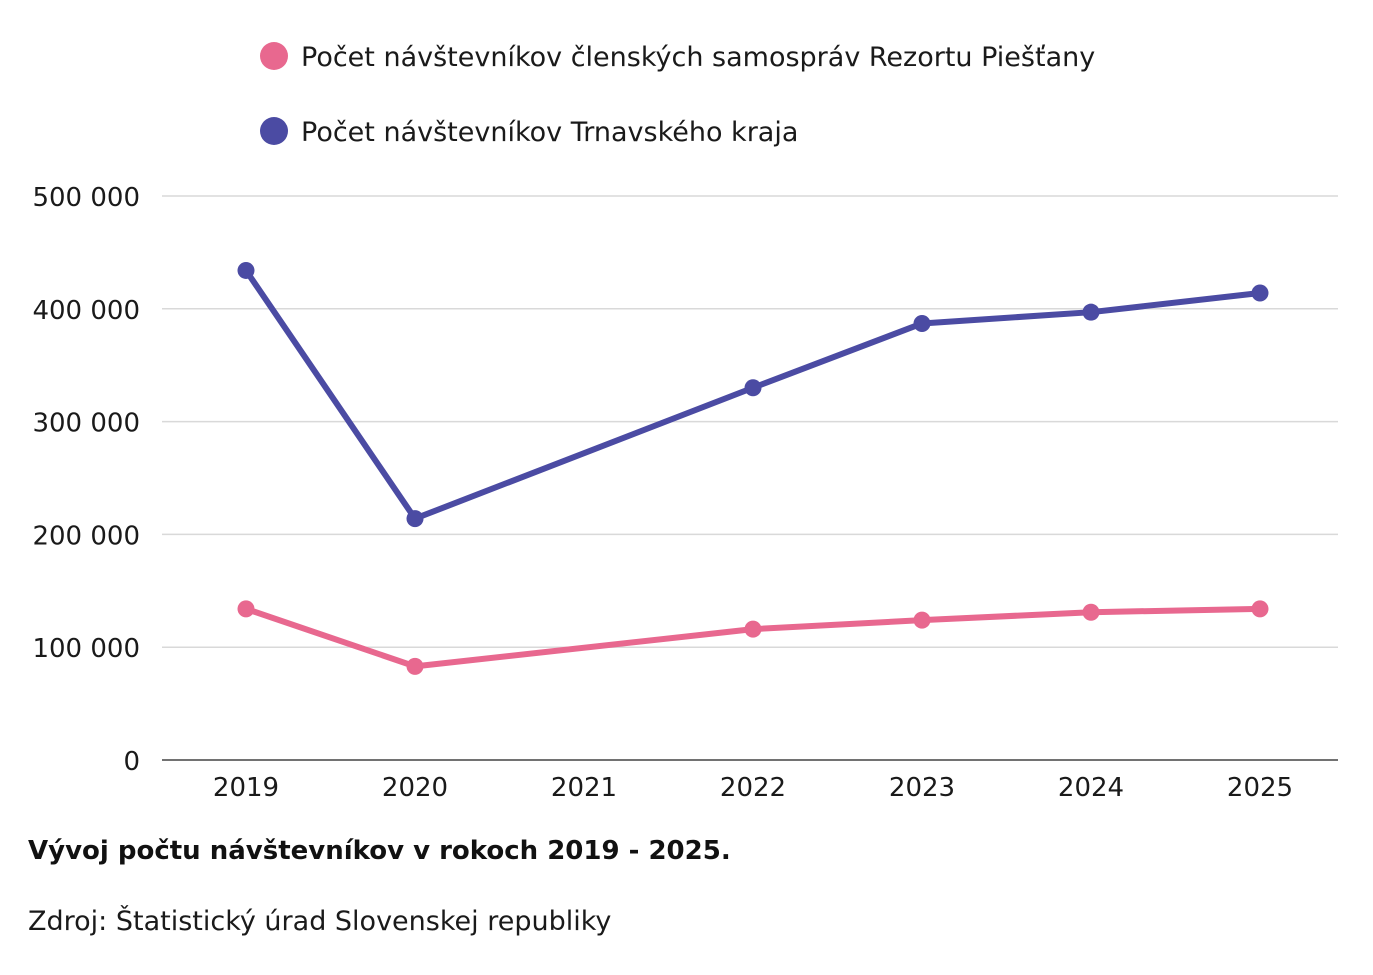  I want to click on x-tick-label-1: 2020, so click(415, 788).